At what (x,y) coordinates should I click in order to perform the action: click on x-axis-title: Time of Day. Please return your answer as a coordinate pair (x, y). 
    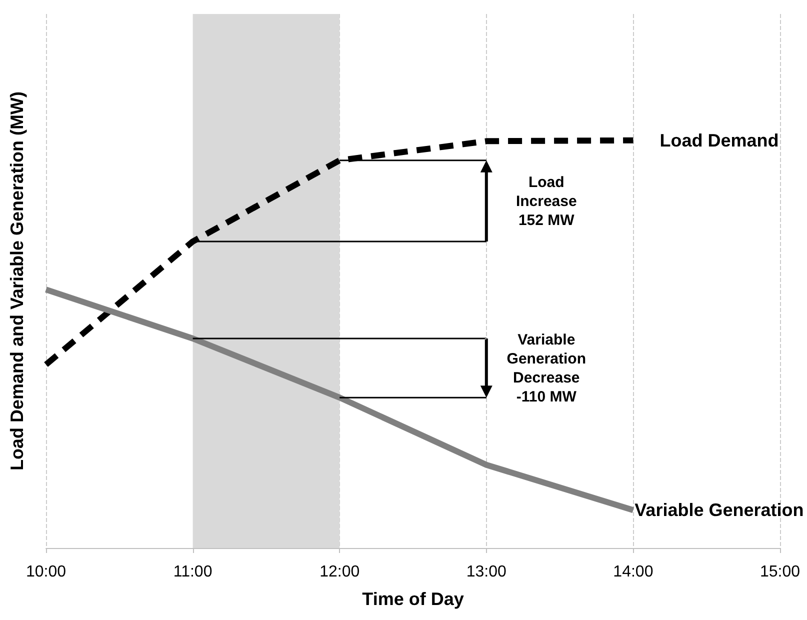
    Looking at the image, I should click on (413, 599).